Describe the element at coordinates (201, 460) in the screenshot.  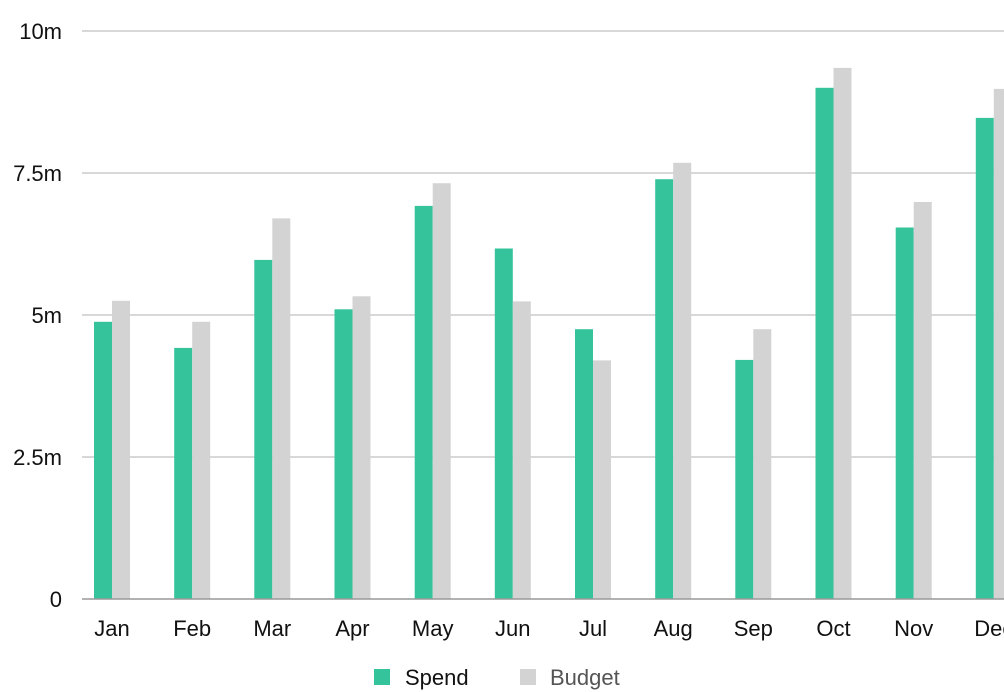
I see `bar-budget-feb` at that location.